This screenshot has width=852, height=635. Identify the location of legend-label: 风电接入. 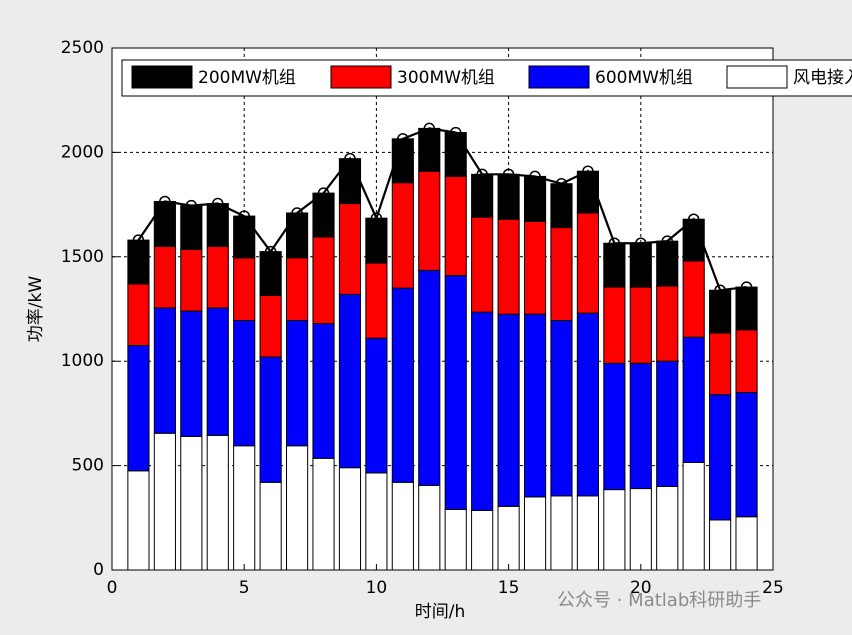
(822, 78).